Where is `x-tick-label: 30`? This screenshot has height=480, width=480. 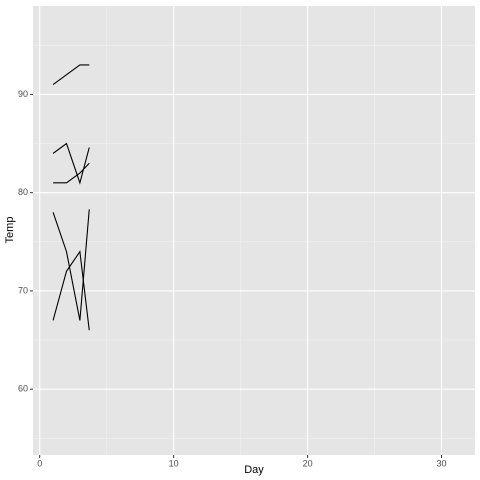 x-tick-label: 30 is located at coordinates (442, 463).